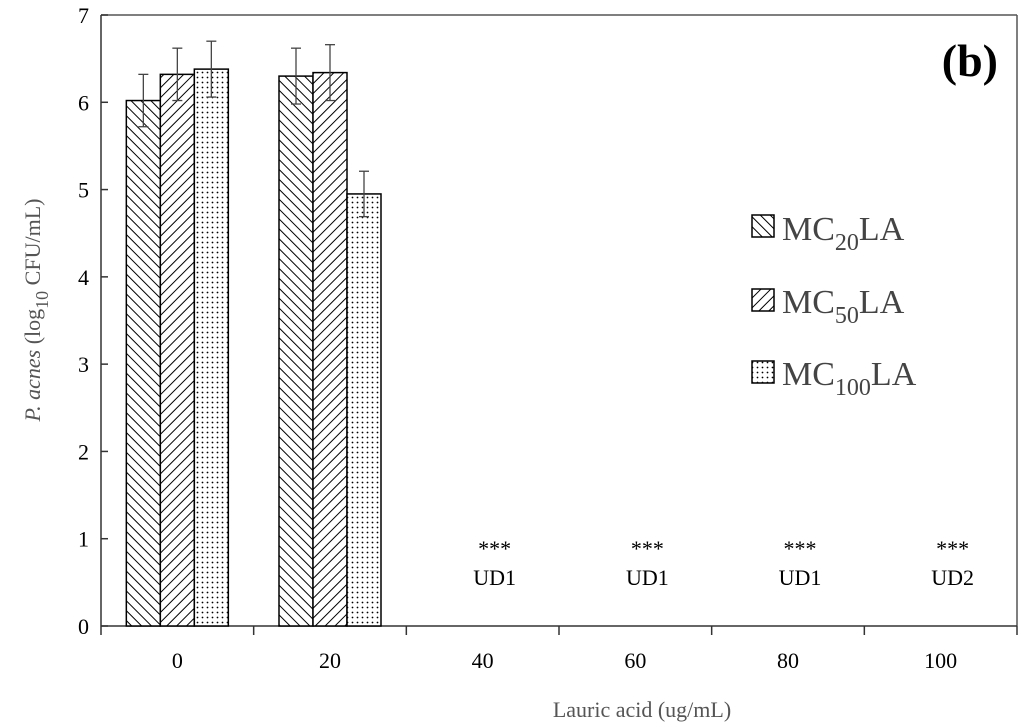  Describe the element at coordinates (42, 300) in the screenshot. I see `y-axis-title-sub: 10` at that location.